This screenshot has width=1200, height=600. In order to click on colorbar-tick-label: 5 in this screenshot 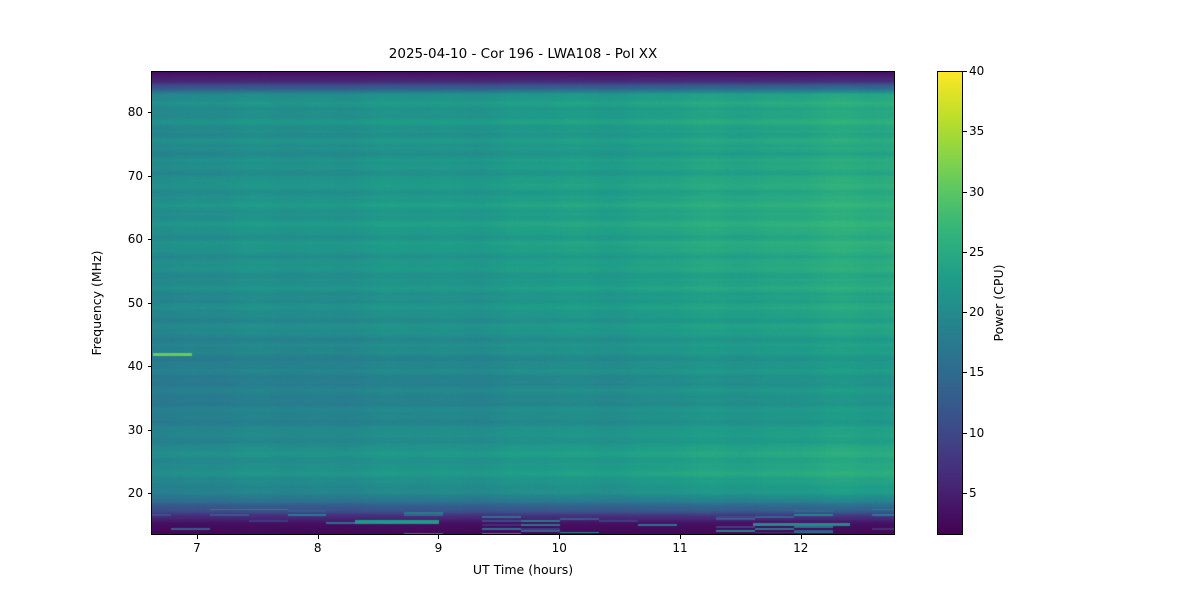, I will do `click(973, 492)`.